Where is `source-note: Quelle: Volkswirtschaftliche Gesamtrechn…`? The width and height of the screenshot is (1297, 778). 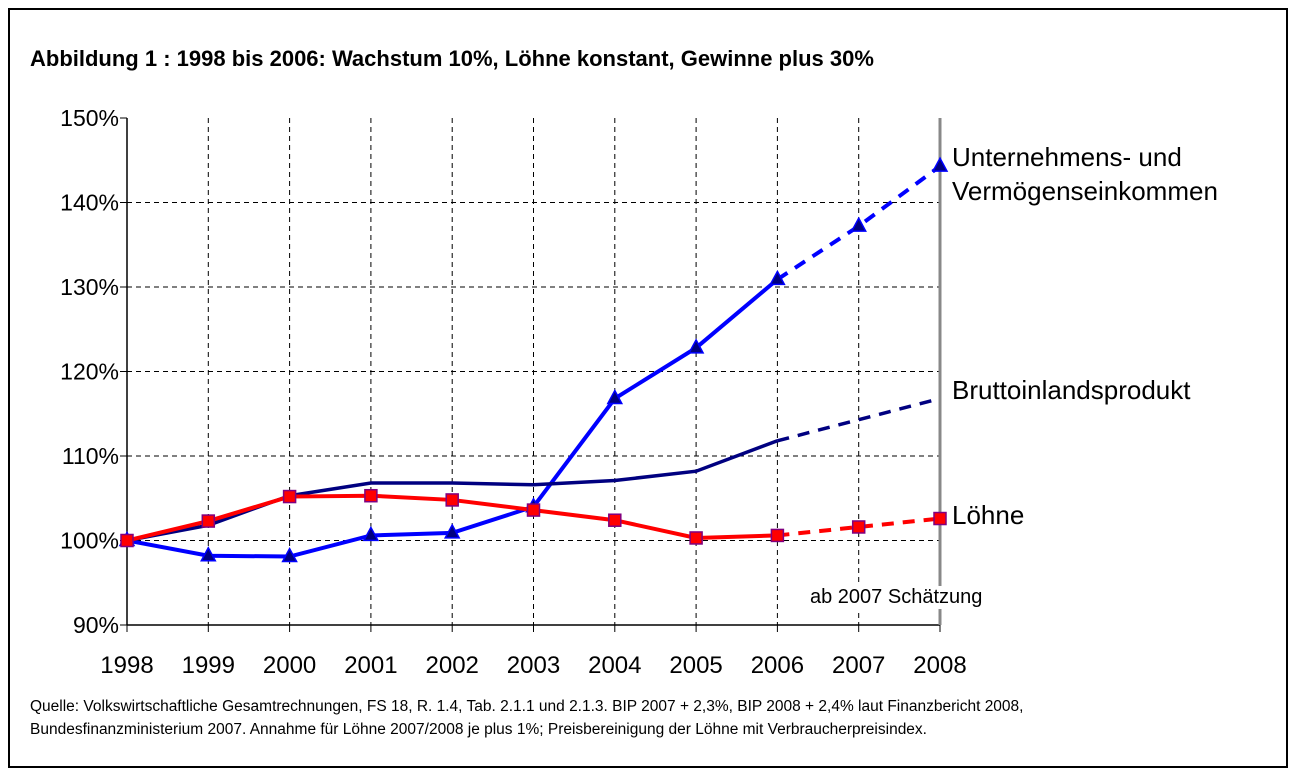
source-note: Quelle: Volkswirtschaftliche Gesamtrechn… is located at coordinates (527, 718).